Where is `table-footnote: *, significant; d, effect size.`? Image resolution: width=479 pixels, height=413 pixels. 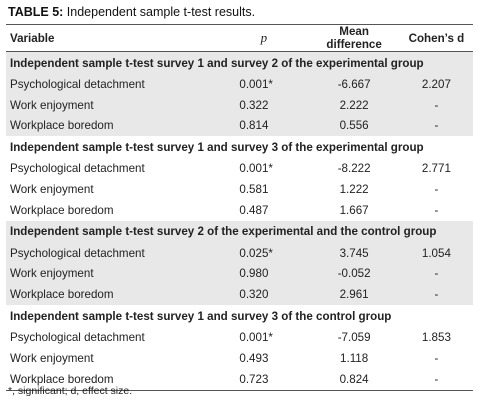 table-footnote: *, significant; d, effect size. is located at coordinates (70, 391).